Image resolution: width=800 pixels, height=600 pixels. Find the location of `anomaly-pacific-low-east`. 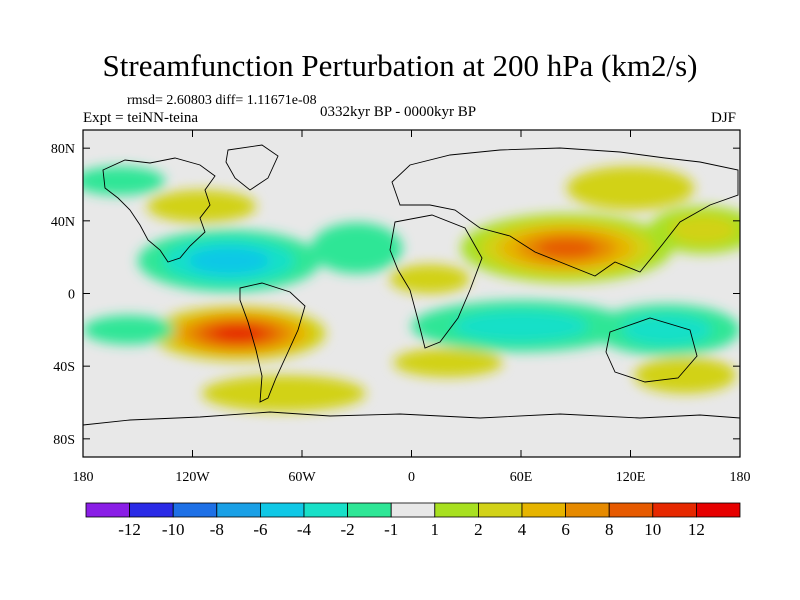

anomaly-pacific-low-east is located at coordinates (129, 330).